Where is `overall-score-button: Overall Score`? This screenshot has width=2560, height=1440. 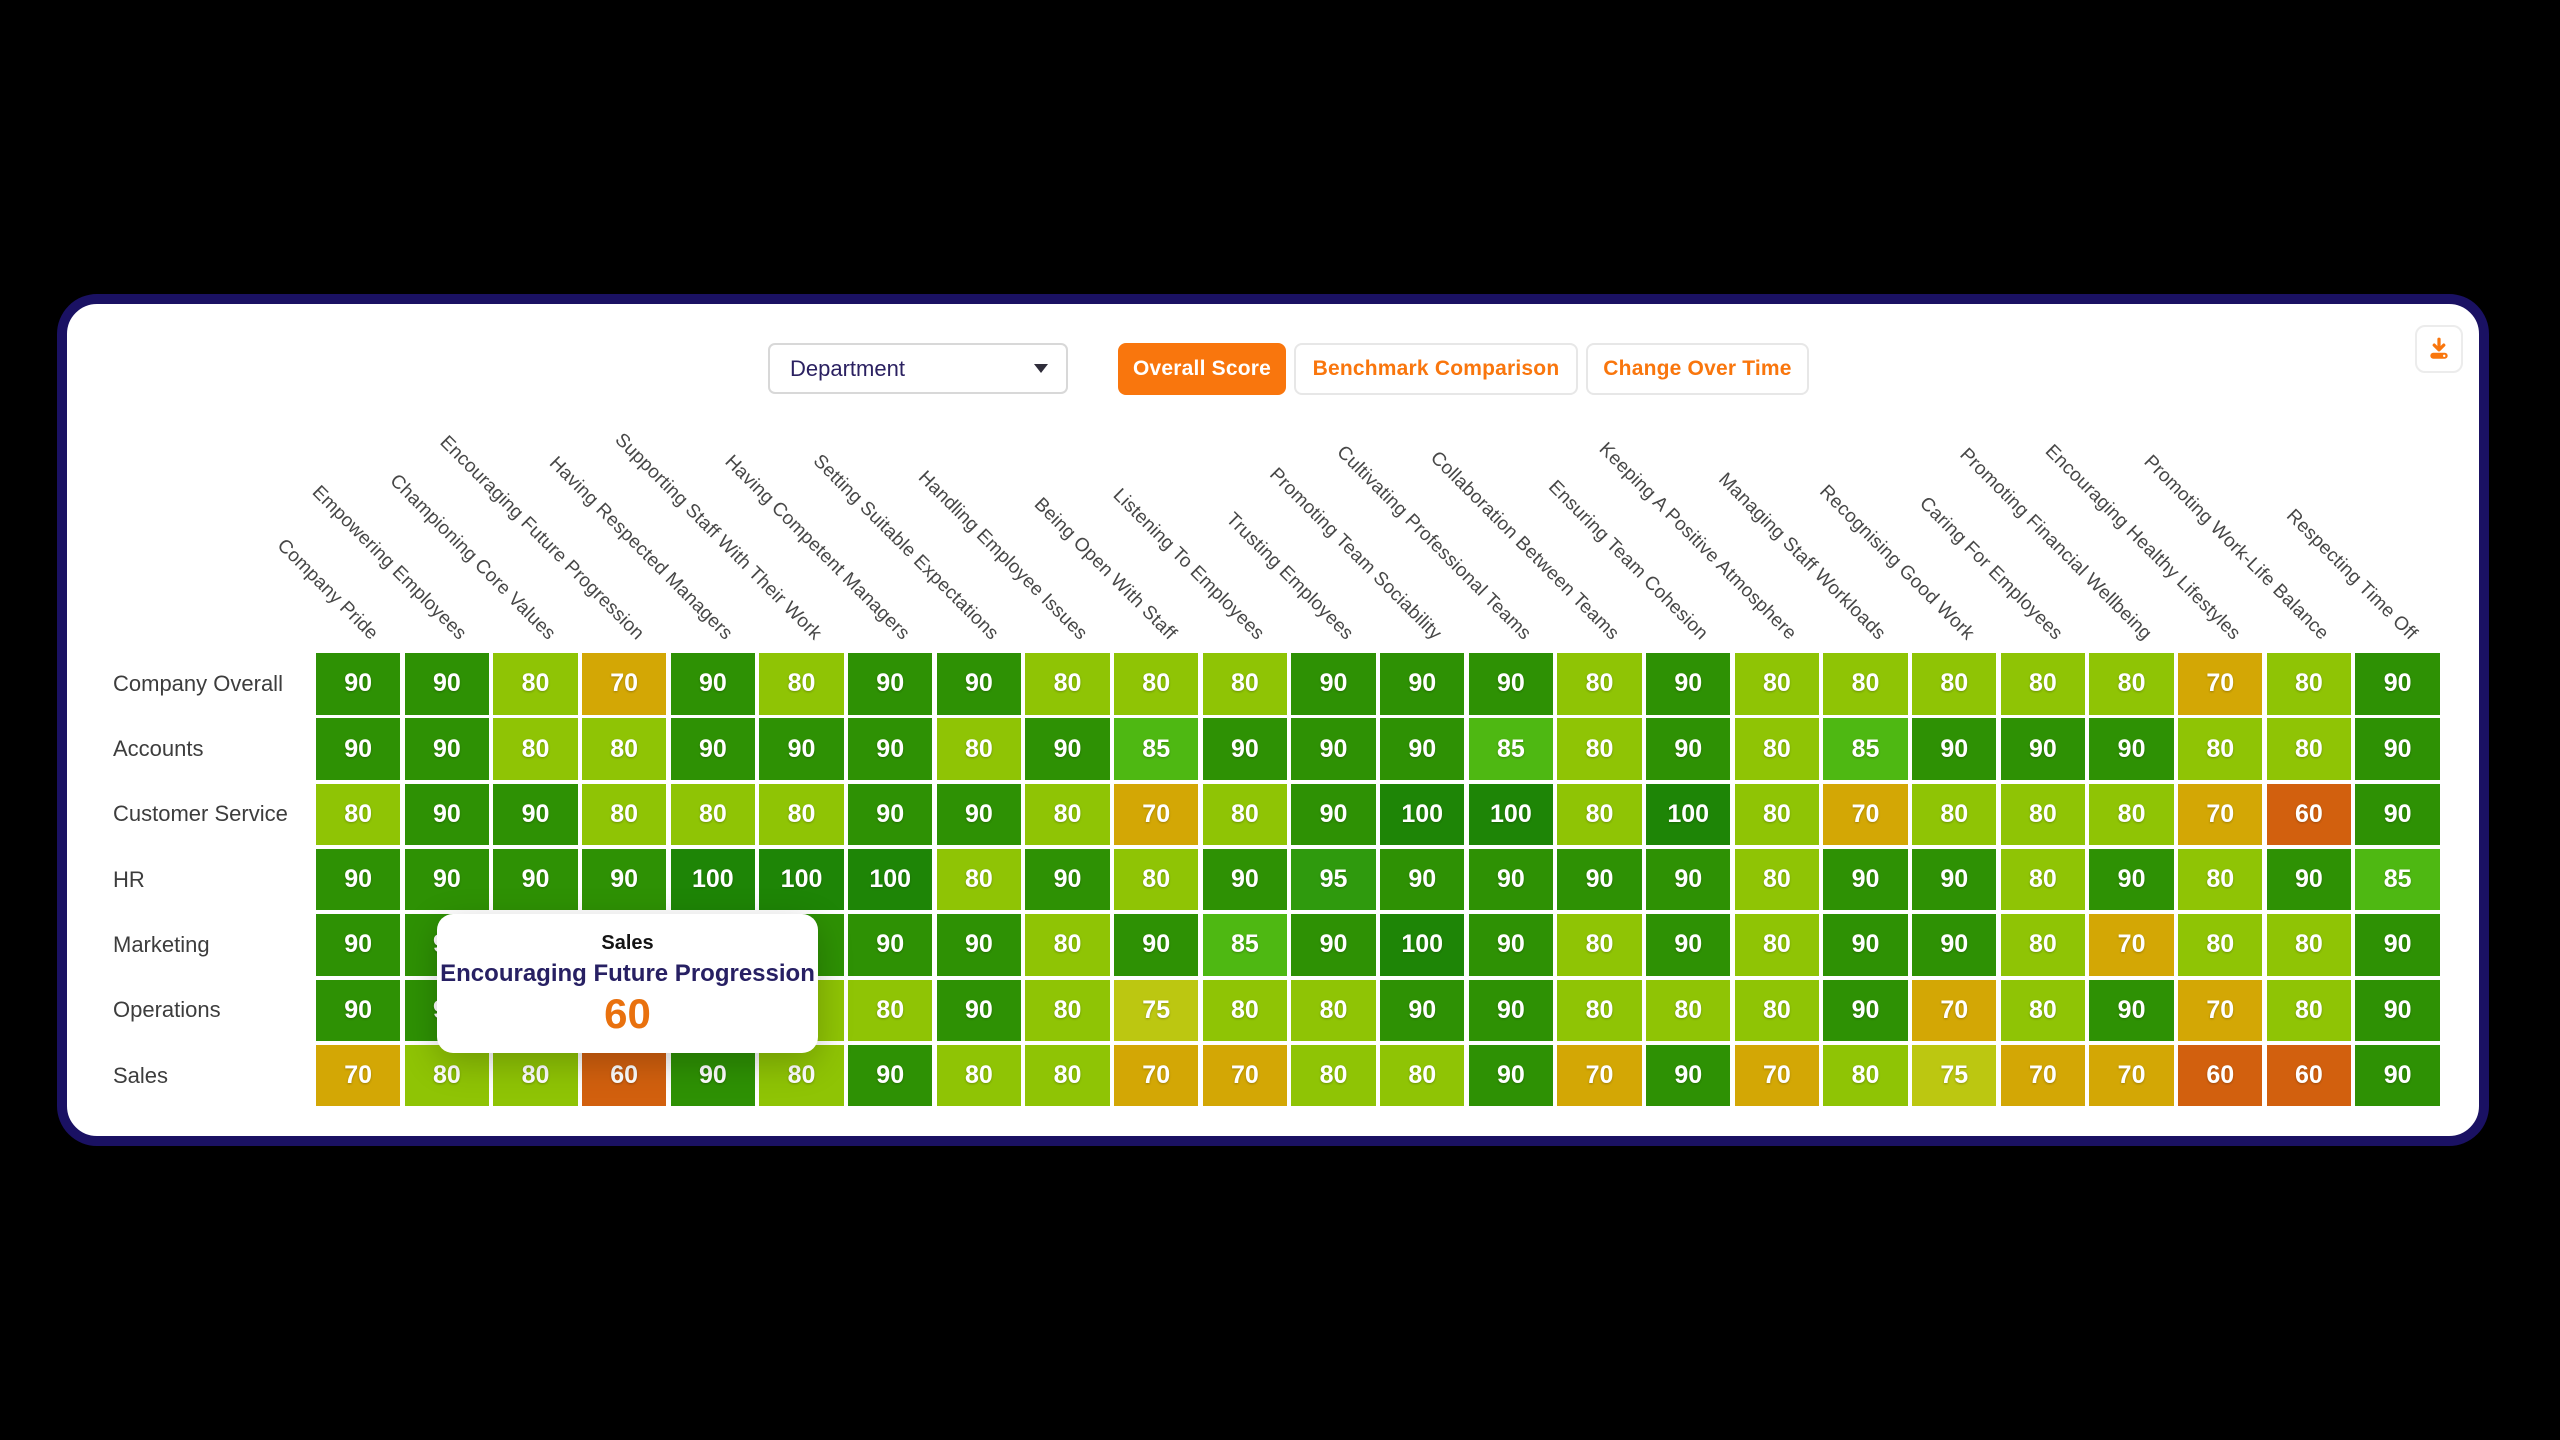
overall-score-button: Overall Score is located at coordinates (1202, 369).